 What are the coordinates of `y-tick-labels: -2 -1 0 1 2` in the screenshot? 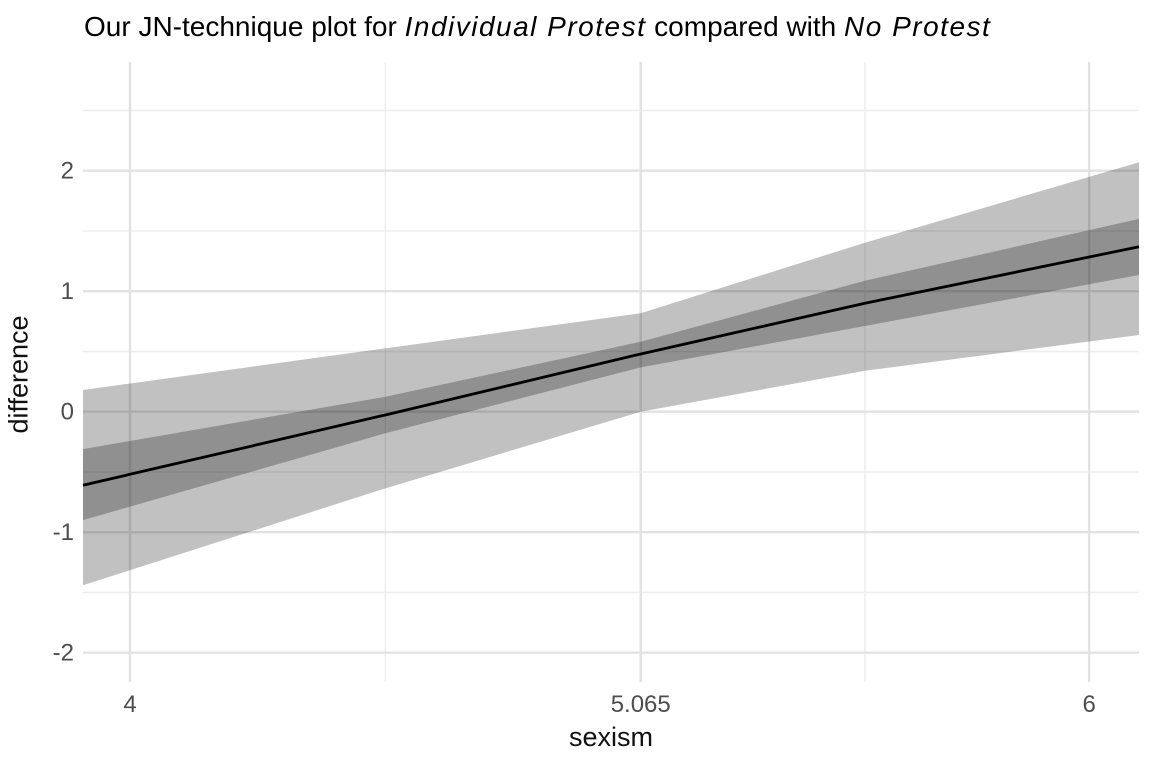 It's located at (63, 412).